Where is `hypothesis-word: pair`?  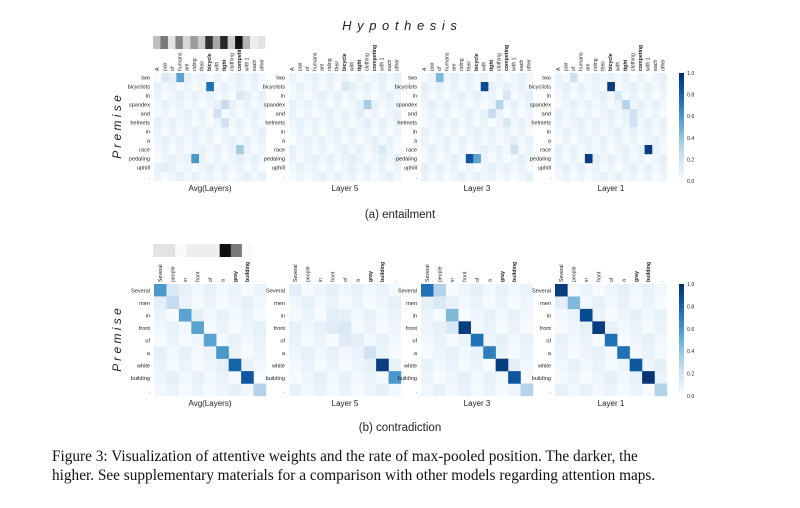 hypothesis-word: pair is located at coordinates (432, 66).